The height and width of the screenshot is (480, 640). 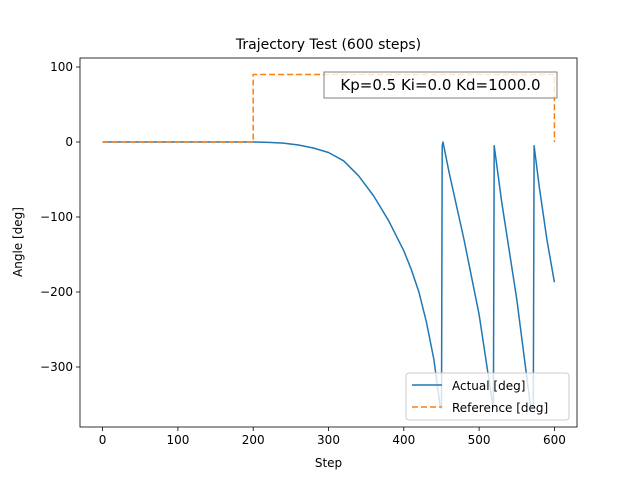 What do you see at coordinates (403, 440) in the screenshot?
I see `x-tick-label: 400` at bounding box center [403, 440].